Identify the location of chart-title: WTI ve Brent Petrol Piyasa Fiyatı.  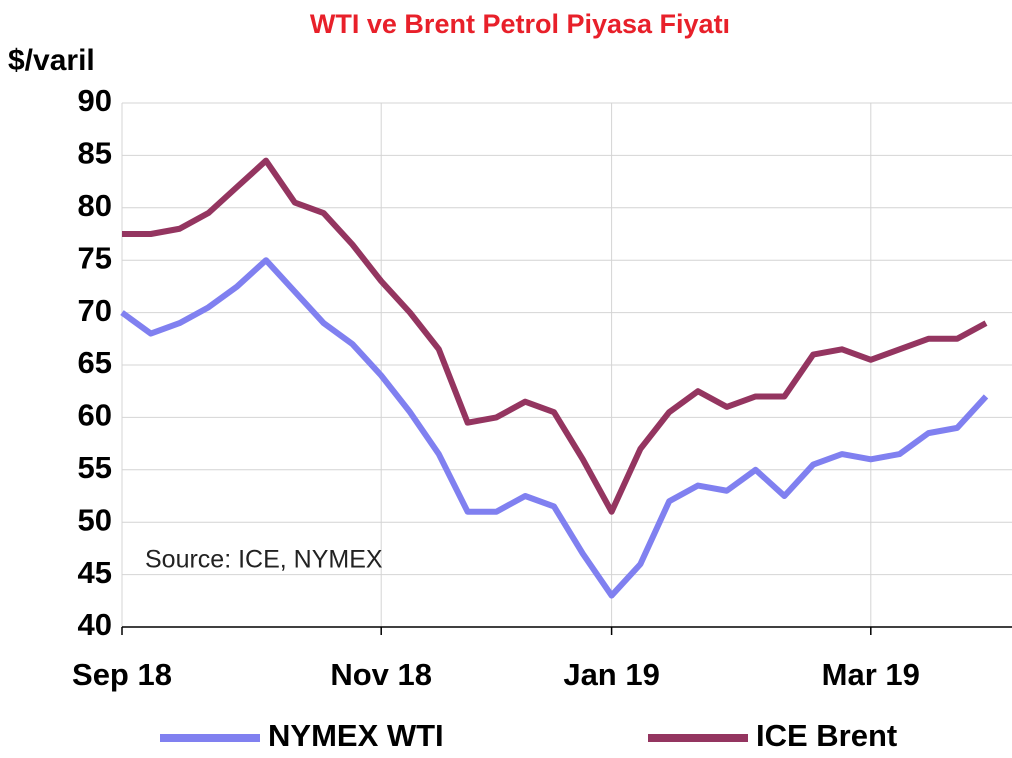
(520, 24).